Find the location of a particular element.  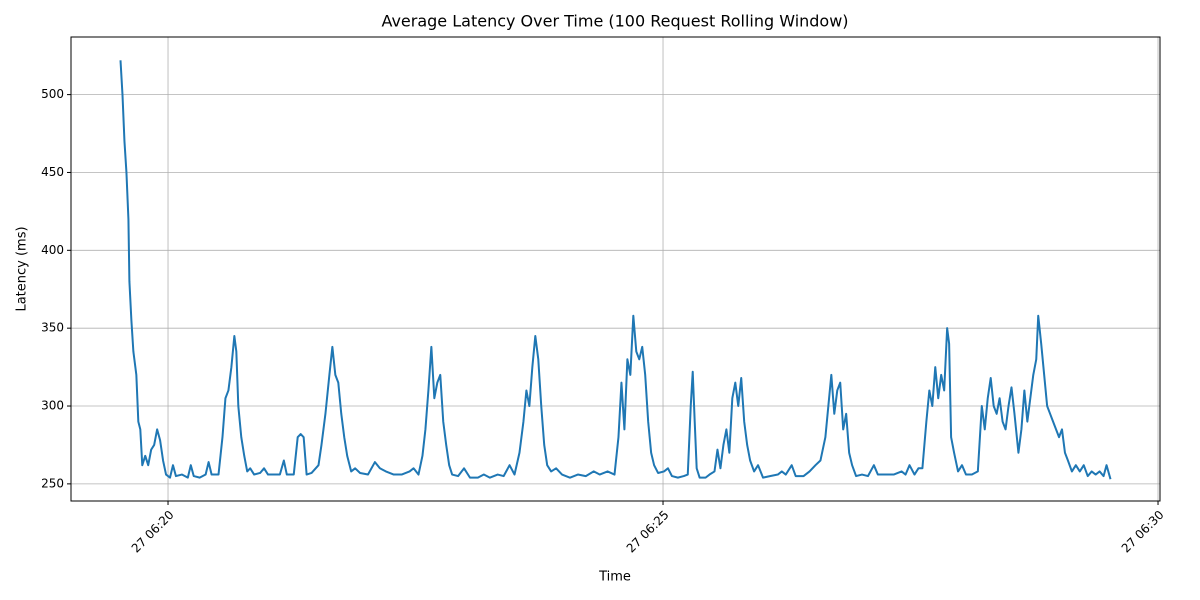

y-axis-label: Latency (ms) is located at coordinates (22, 268).